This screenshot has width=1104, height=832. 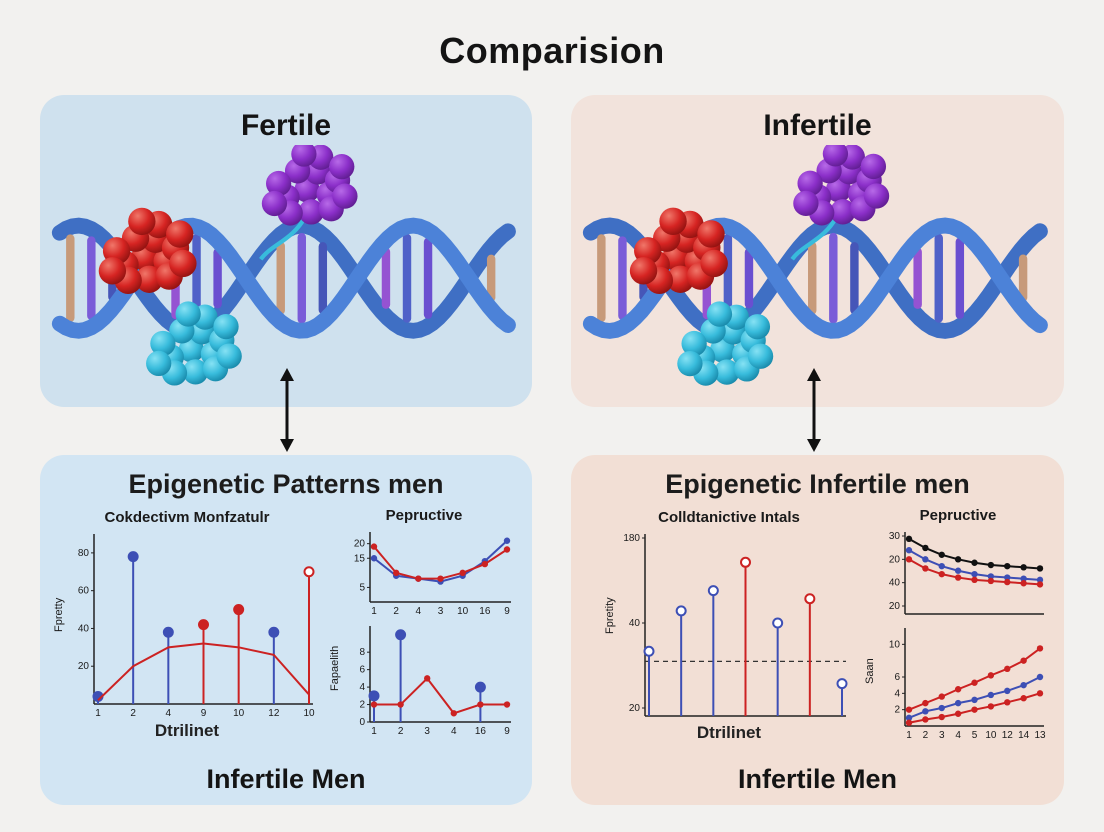 I want to click on chart-title: Cokdectivm Monfzatulr, so click(x=187, y=517).